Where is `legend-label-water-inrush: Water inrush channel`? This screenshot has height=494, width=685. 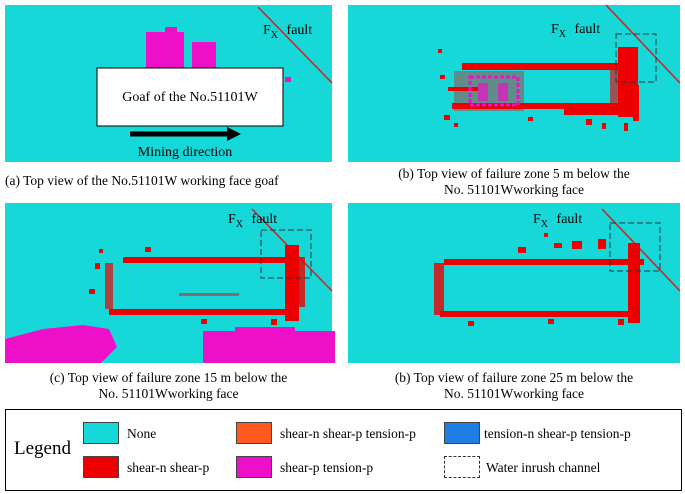
legend-label-water-inrush: Water inrush channel is located at coordinates (543, 467).